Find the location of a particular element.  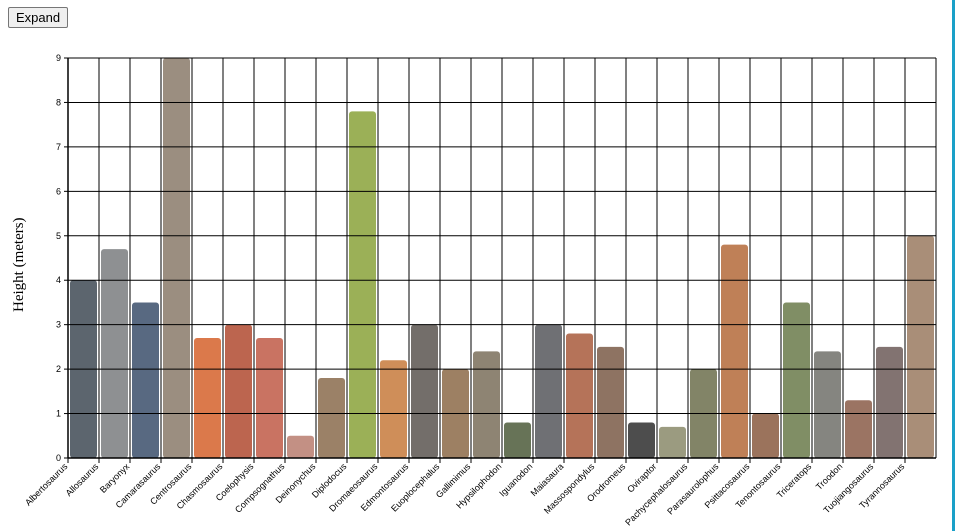

ytick-label-6: 6 is located at coordinates (58, 191).